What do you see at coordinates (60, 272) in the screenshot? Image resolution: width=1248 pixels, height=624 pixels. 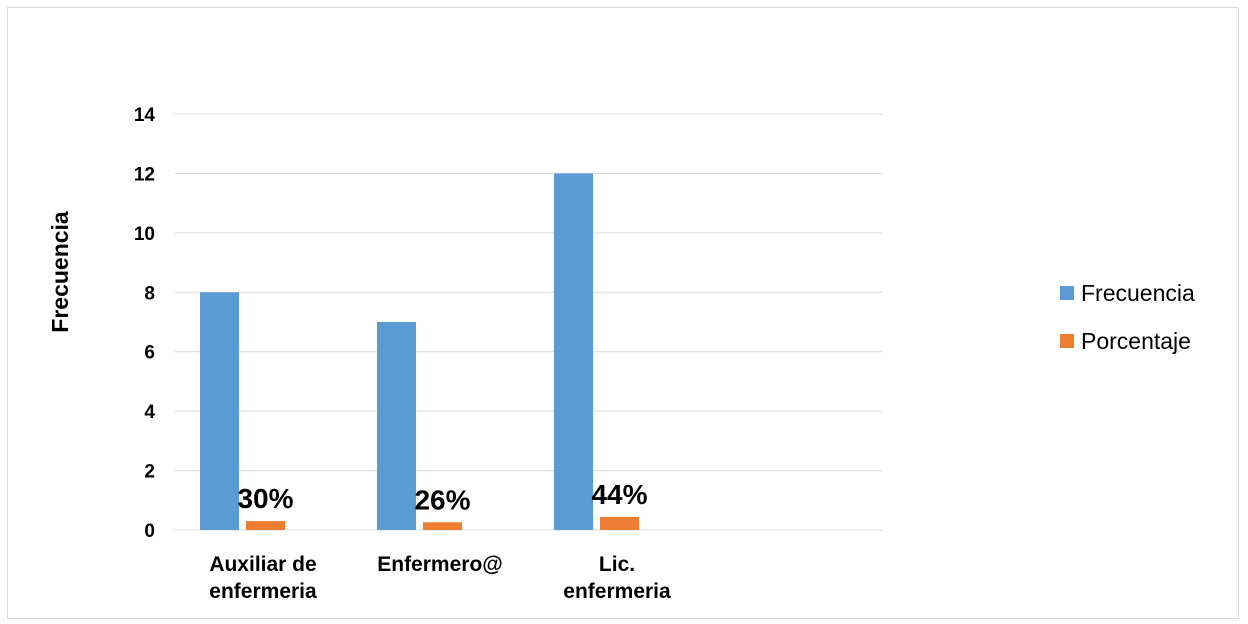 I see `y-axis-label: Frecuencia` at bounding box center [60, 272].